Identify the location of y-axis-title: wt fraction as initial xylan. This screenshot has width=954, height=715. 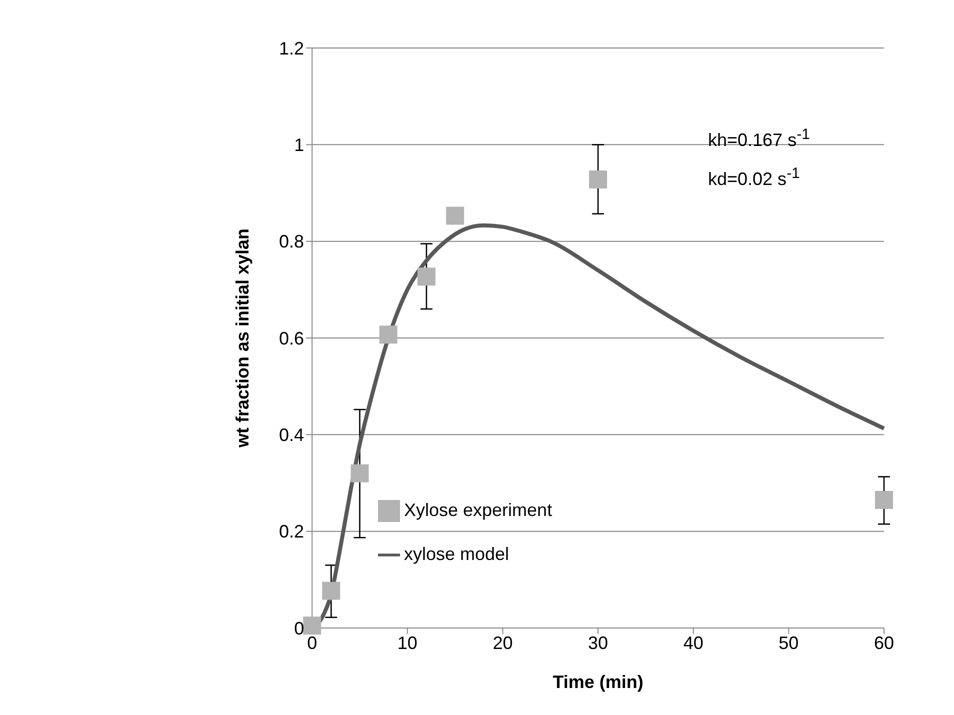
(242, 338).